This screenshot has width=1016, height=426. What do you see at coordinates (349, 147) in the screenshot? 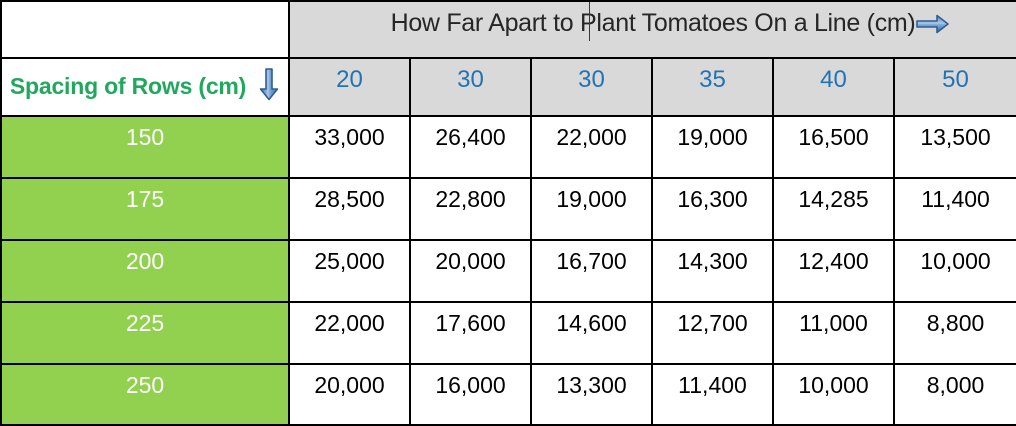
I see `data-cell: 33,000` at bounding box center [349, 147].